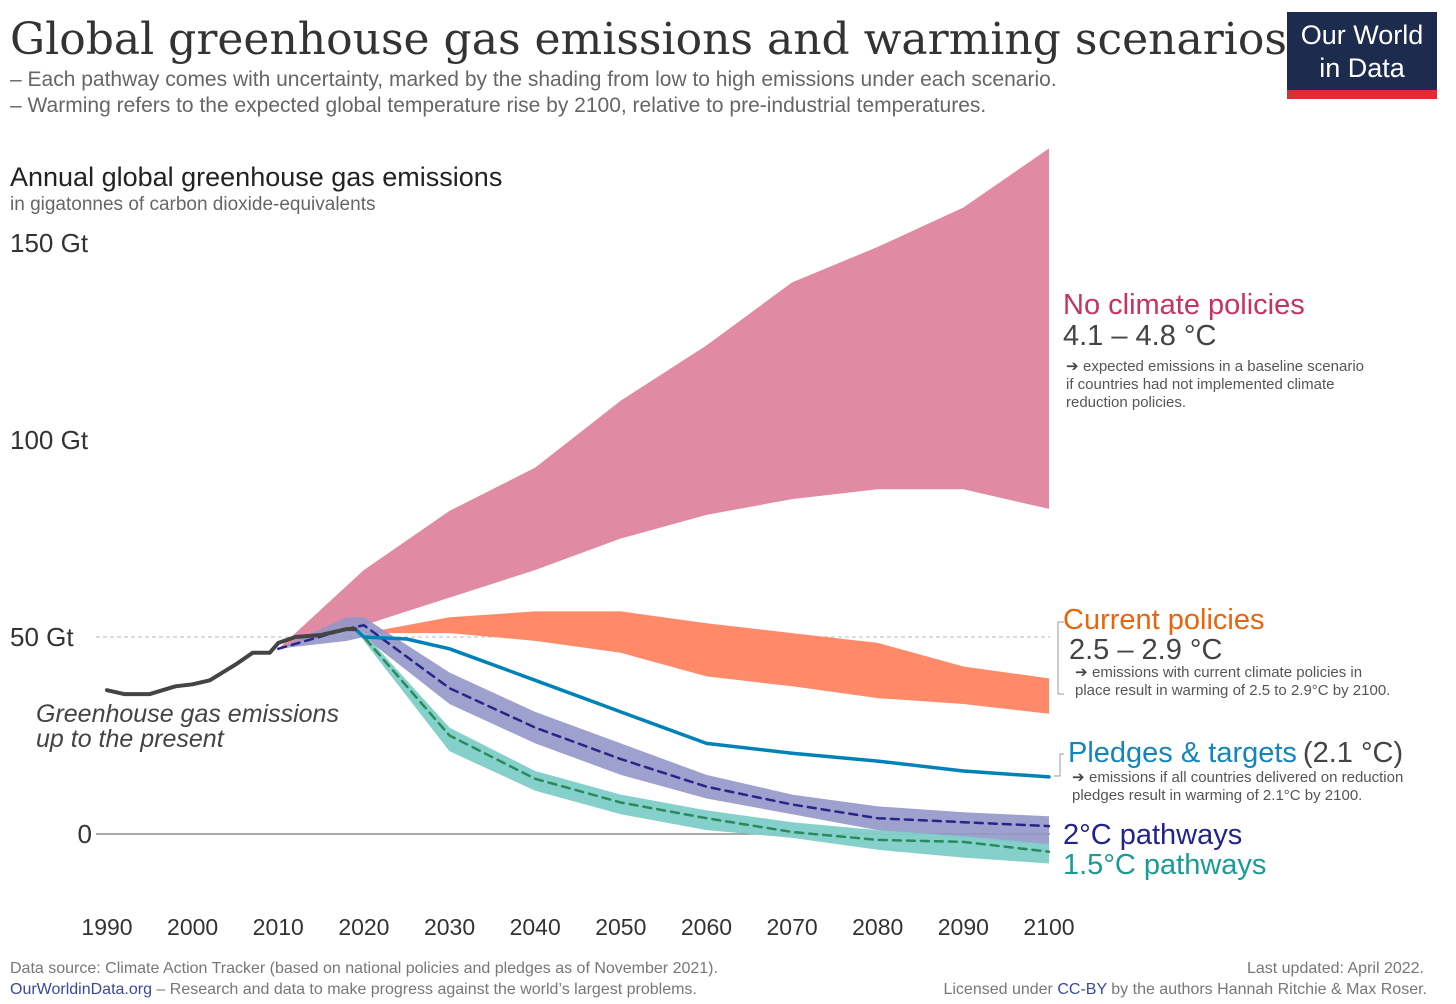 This screenshot has width=1456, height=1004. I want to click on footer-updated: Last updated: April 2022., so click(1335, 968).